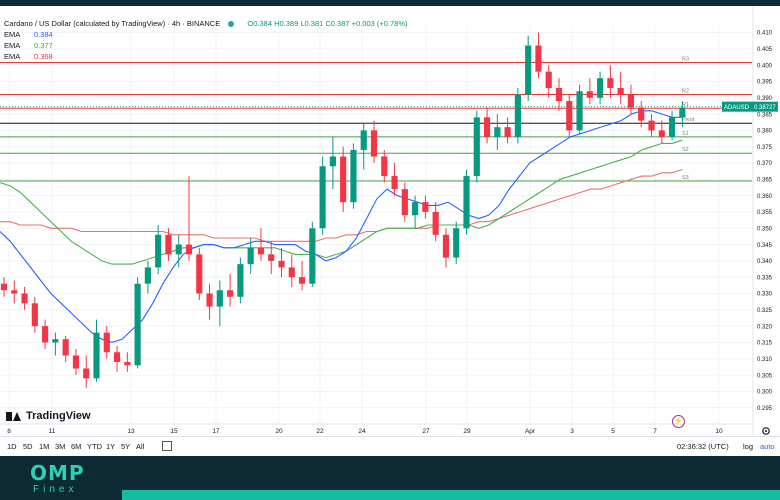 The width and height of the screenshot is (780, 500). I want to click on x-tick-label: 27, so click(426, 431).